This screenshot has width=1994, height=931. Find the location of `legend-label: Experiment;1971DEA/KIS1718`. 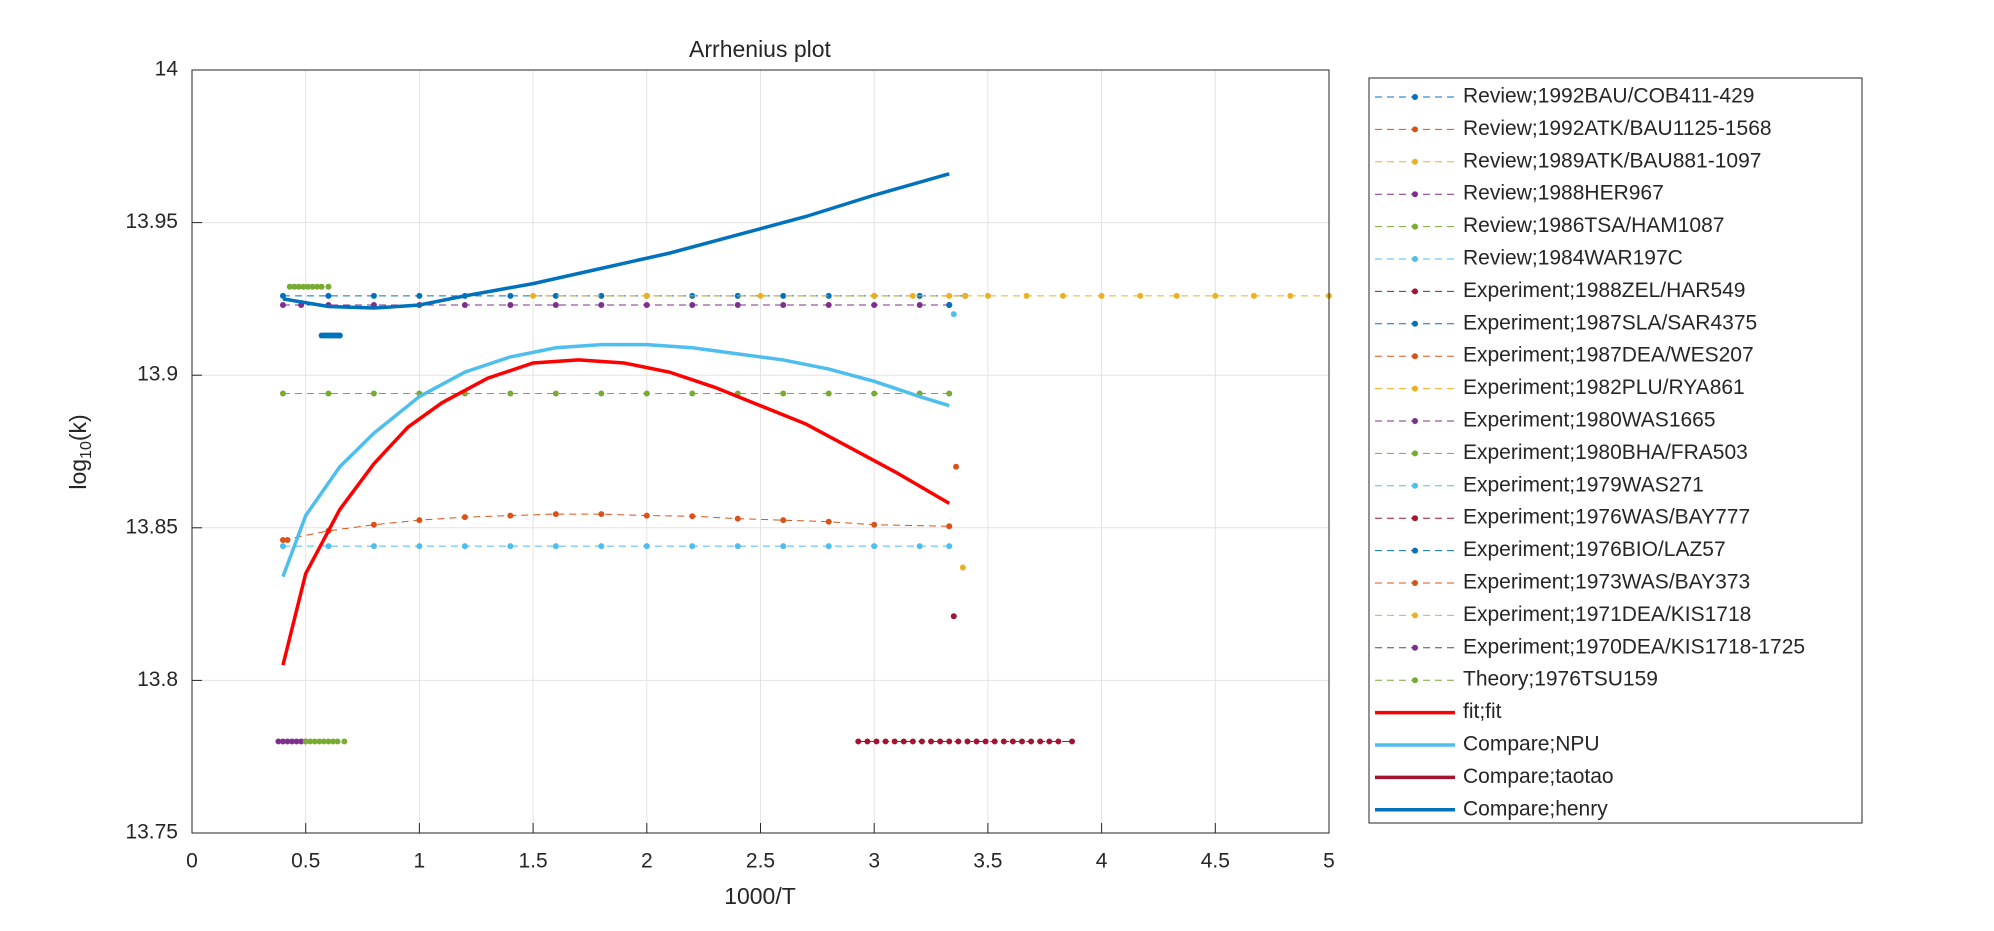

legend-label: Experiment;1971DEA/KIS1718 is located at coordinates (1607, 614).